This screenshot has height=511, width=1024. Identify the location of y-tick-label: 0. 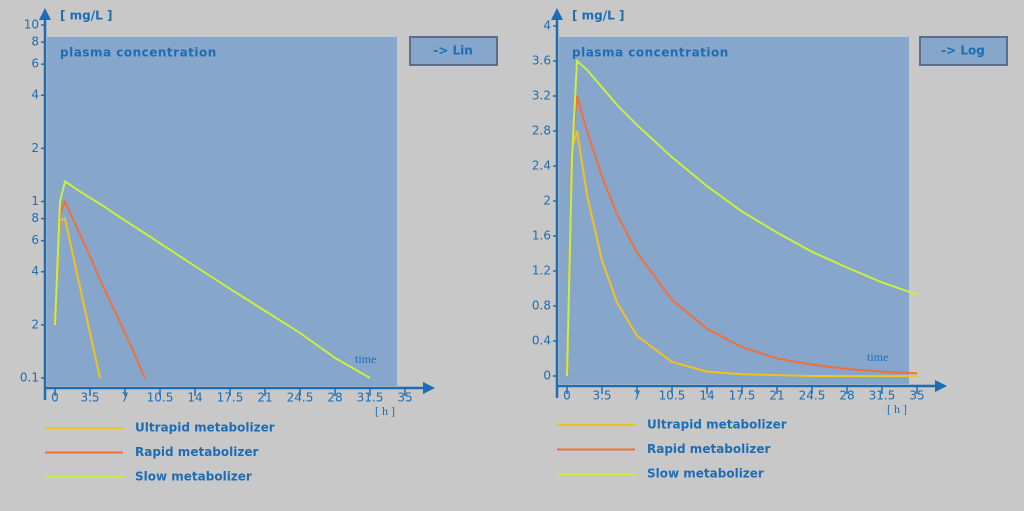
(547, 376).